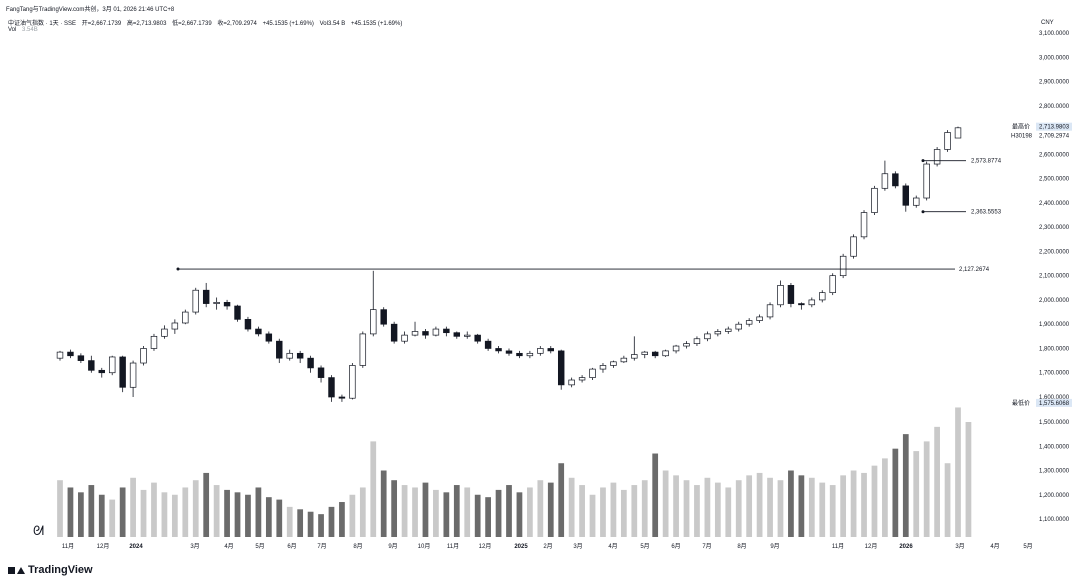 The height and width of the screenshot is (585, 1080). Describe the element at coordinates (50, 570) in the screenshot. I see `tradingview-logo: TradingView` at that location.